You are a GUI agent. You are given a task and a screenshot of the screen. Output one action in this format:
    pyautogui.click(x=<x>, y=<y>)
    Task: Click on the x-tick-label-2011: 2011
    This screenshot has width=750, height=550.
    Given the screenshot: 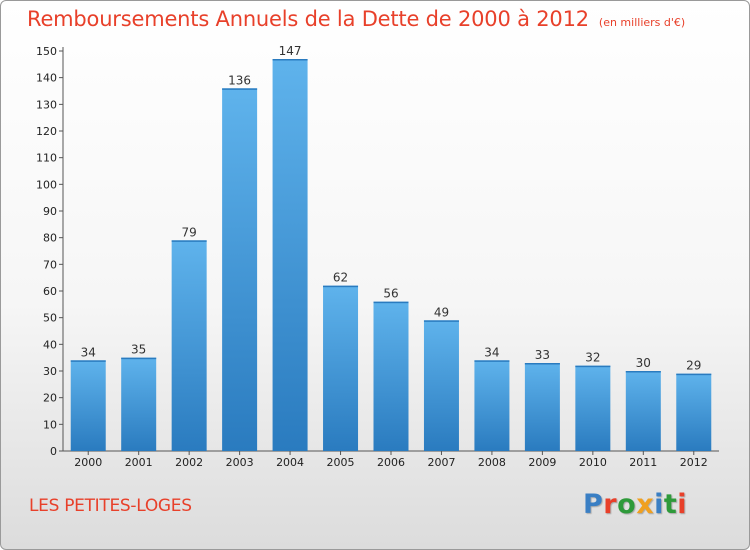 What is the action you would take?
    pyautogui.click(x=643, y=462)
    